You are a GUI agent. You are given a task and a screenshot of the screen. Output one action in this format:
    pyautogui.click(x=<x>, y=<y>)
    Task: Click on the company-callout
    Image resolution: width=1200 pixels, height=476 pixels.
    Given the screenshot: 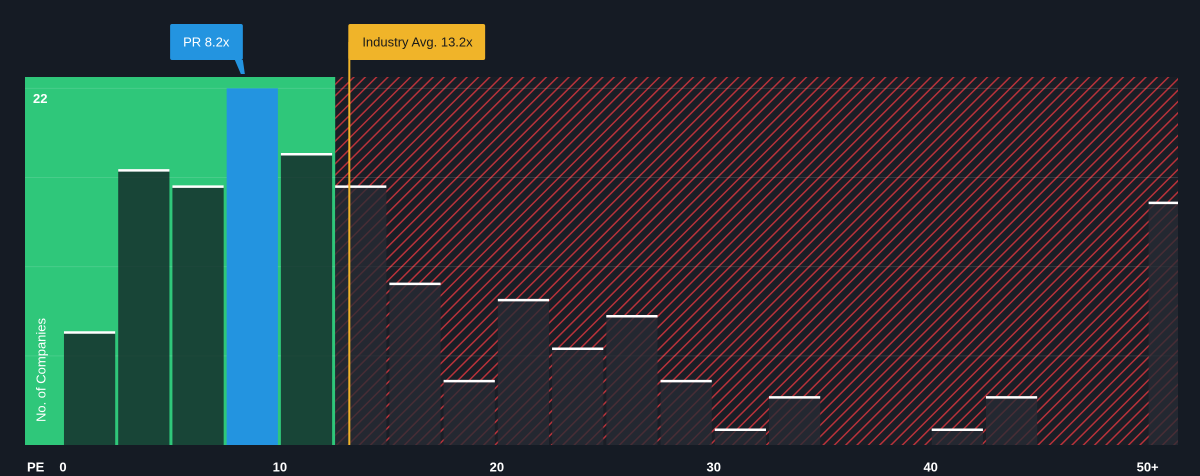 What is the action you would take?
    pyautogui.click(x=206, y=42)
    